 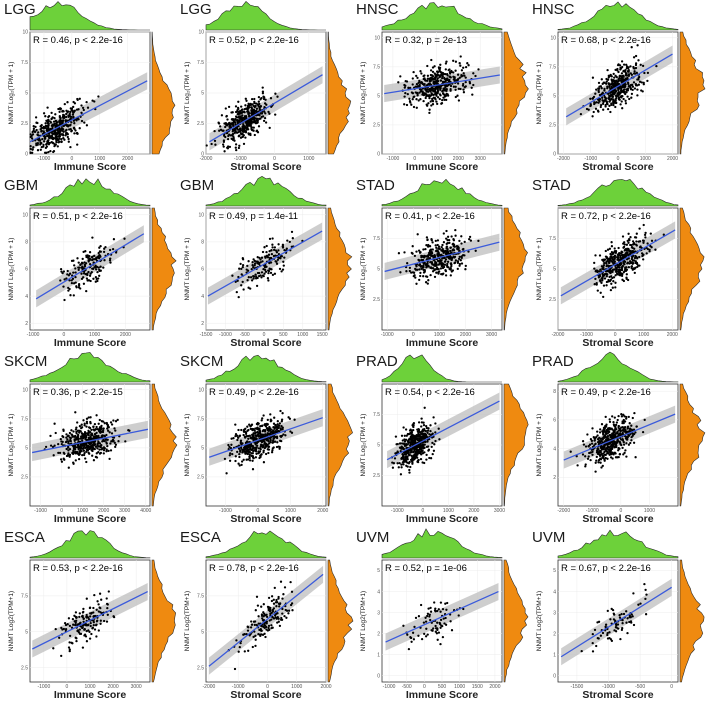 What do you see at coordinates (254, 40) in the screenshot?
I see `correlation-annotation: R = 0.52, p < 2.2e-16` at bounding box center [254, 40].